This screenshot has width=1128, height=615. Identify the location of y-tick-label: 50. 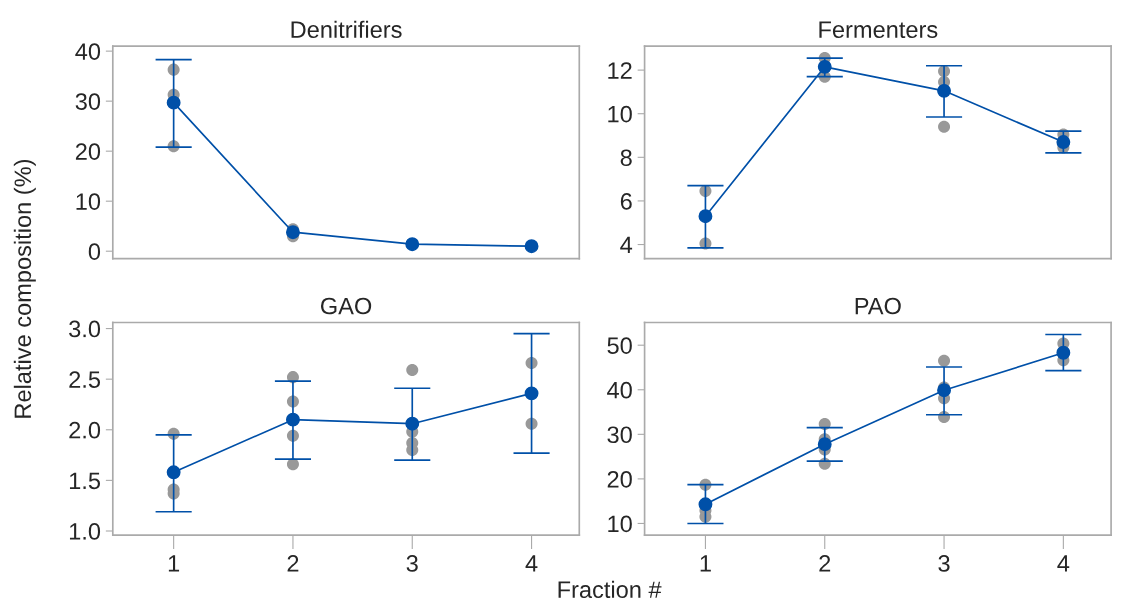
(619, 345).